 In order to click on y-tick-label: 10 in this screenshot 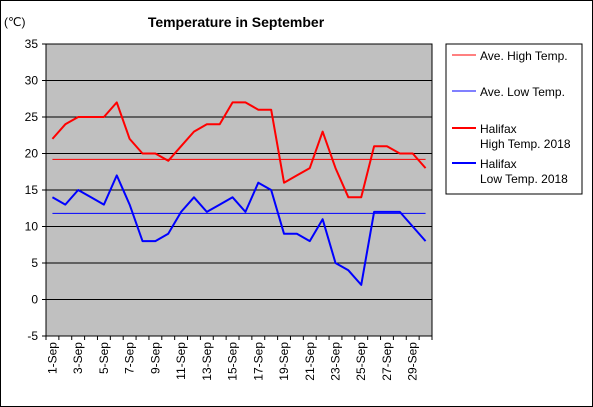, I will do `click(32, 227)`.